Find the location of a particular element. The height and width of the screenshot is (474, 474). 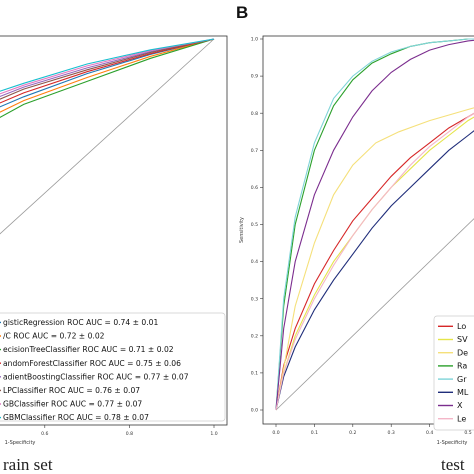

panel-b-x-tick-label: 0.4 is located at coordinates (429, 433).